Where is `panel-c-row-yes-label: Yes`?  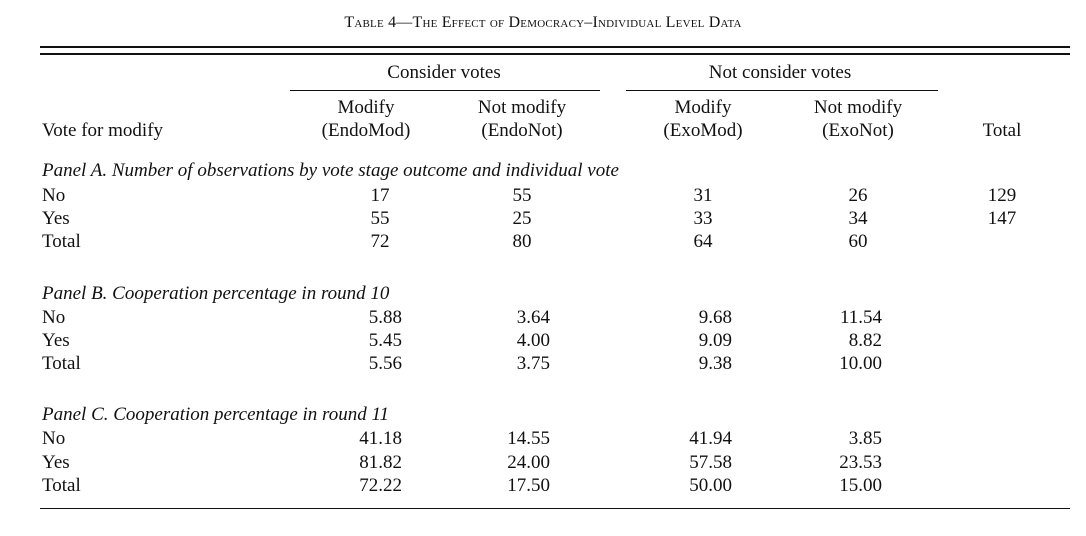
panel-c-row-yes-label: Yes is located at coordinates (56, 462).